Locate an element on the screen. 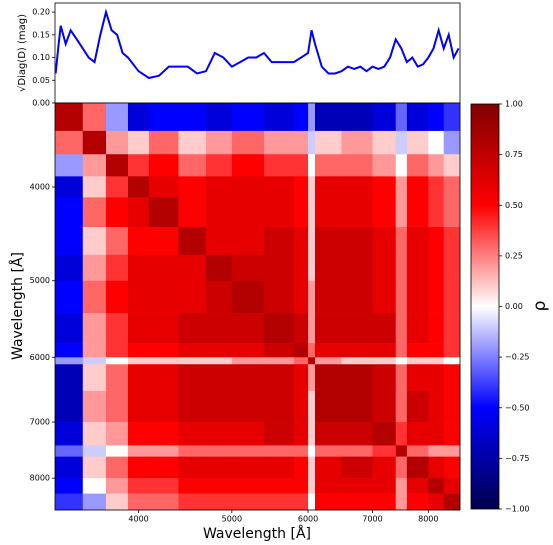 Image resolution: width=553 pixels, height=545 pixels. x-label: Wavelength [Å] is located at coordinates (257, 533).